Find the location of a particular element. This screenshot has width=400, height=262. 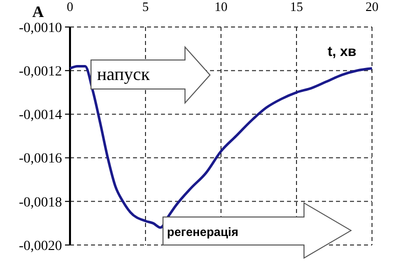

x-tick-label: 15 is located at coordinates (296, 7).